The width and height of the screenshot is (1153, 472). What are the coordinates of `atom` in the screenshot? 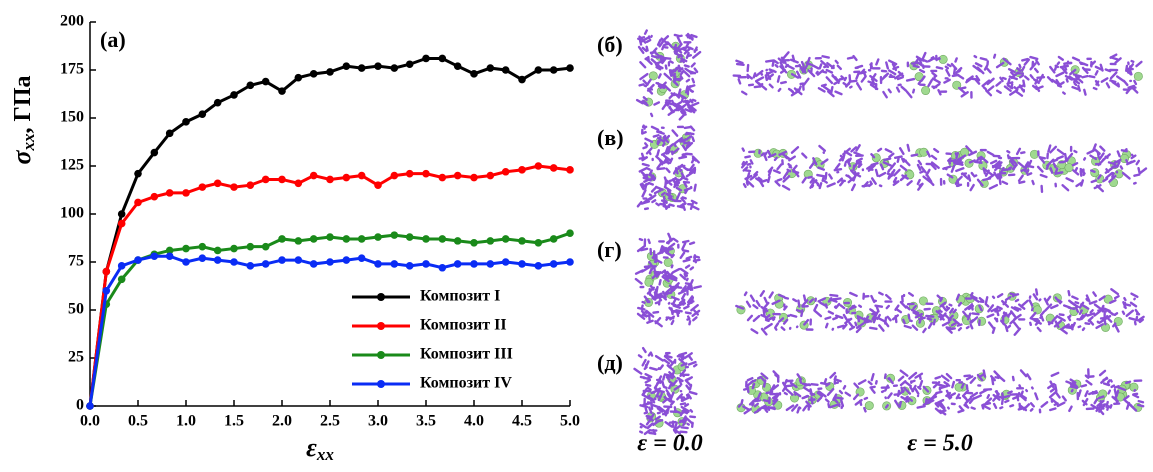 It's located at (869, 405).